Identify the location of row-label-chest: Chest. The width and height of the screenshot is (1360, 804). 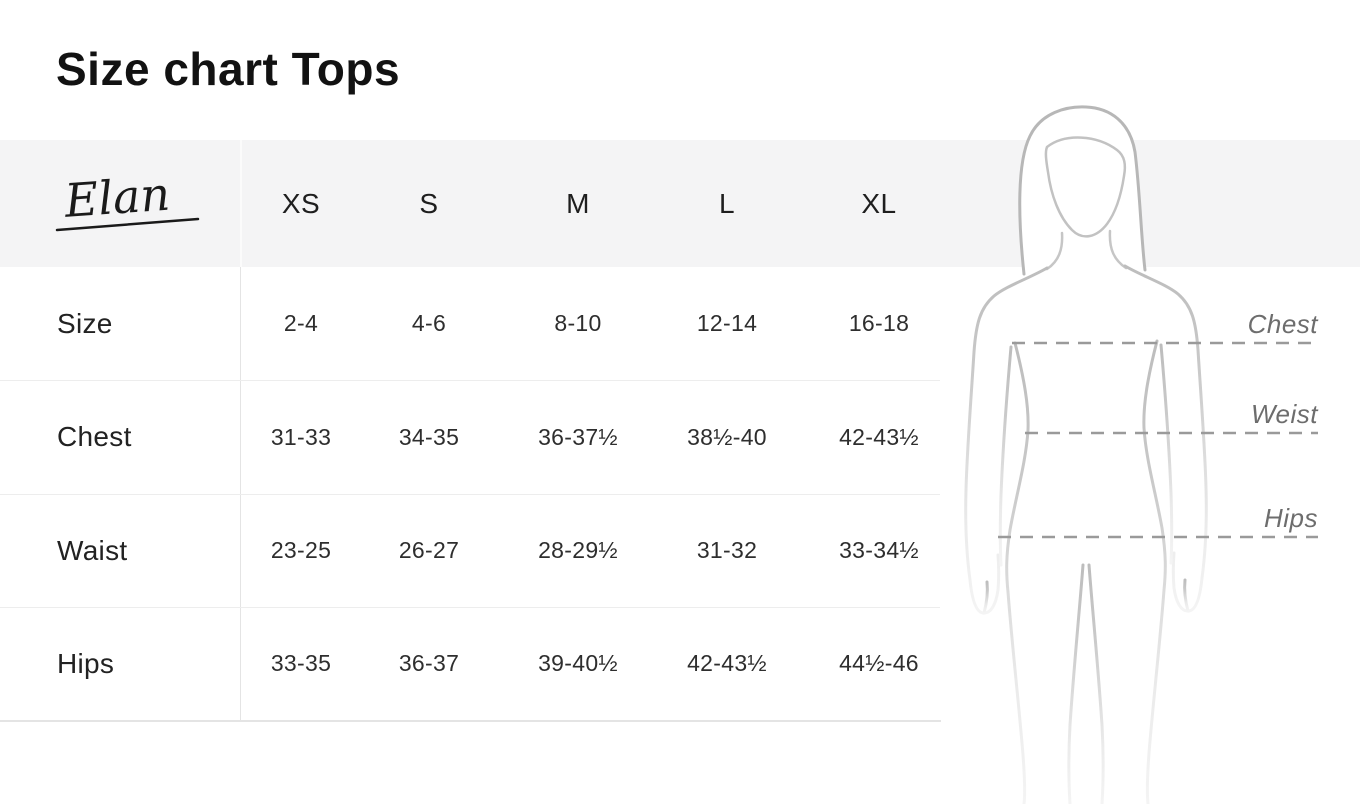
(94, 436).